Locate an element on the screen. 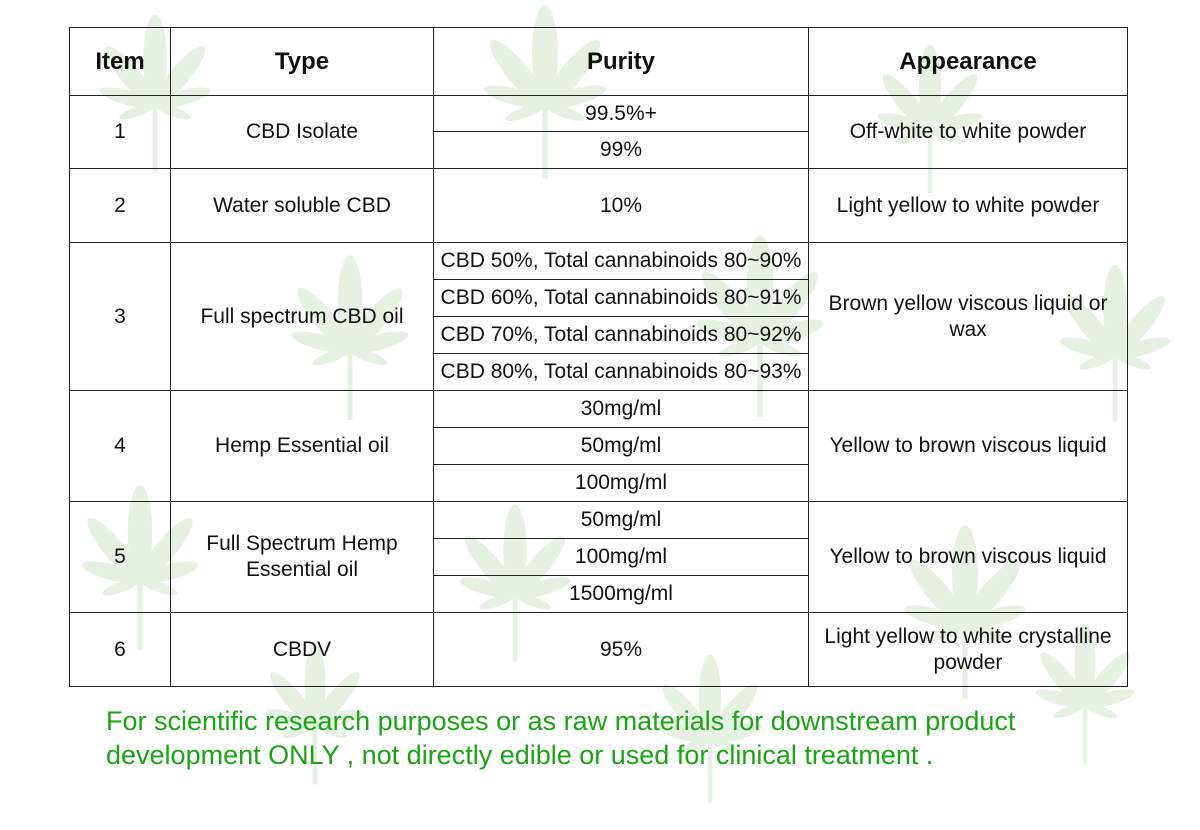  purity-cell: CBD 60%, Total cannabinoids 80~91% is located at coordinates (621, 298).